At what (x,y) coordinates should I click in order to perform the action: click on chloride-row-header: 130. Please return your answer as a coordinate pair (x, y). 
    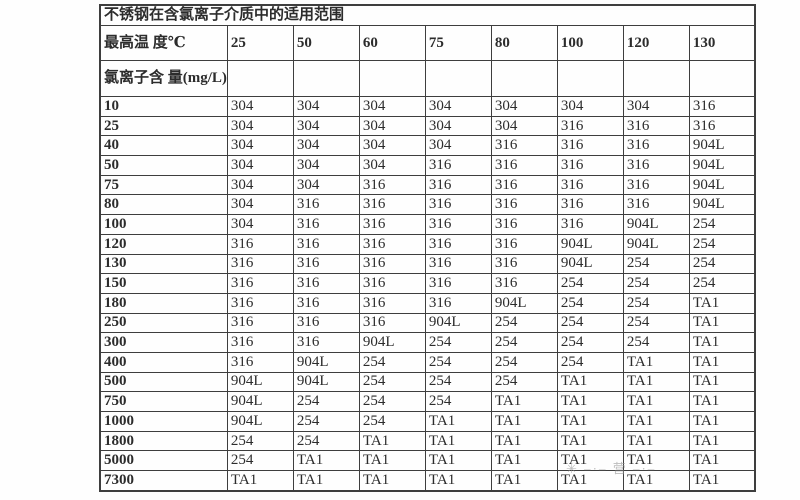
    Looking at the image, I should click on (163, 264).